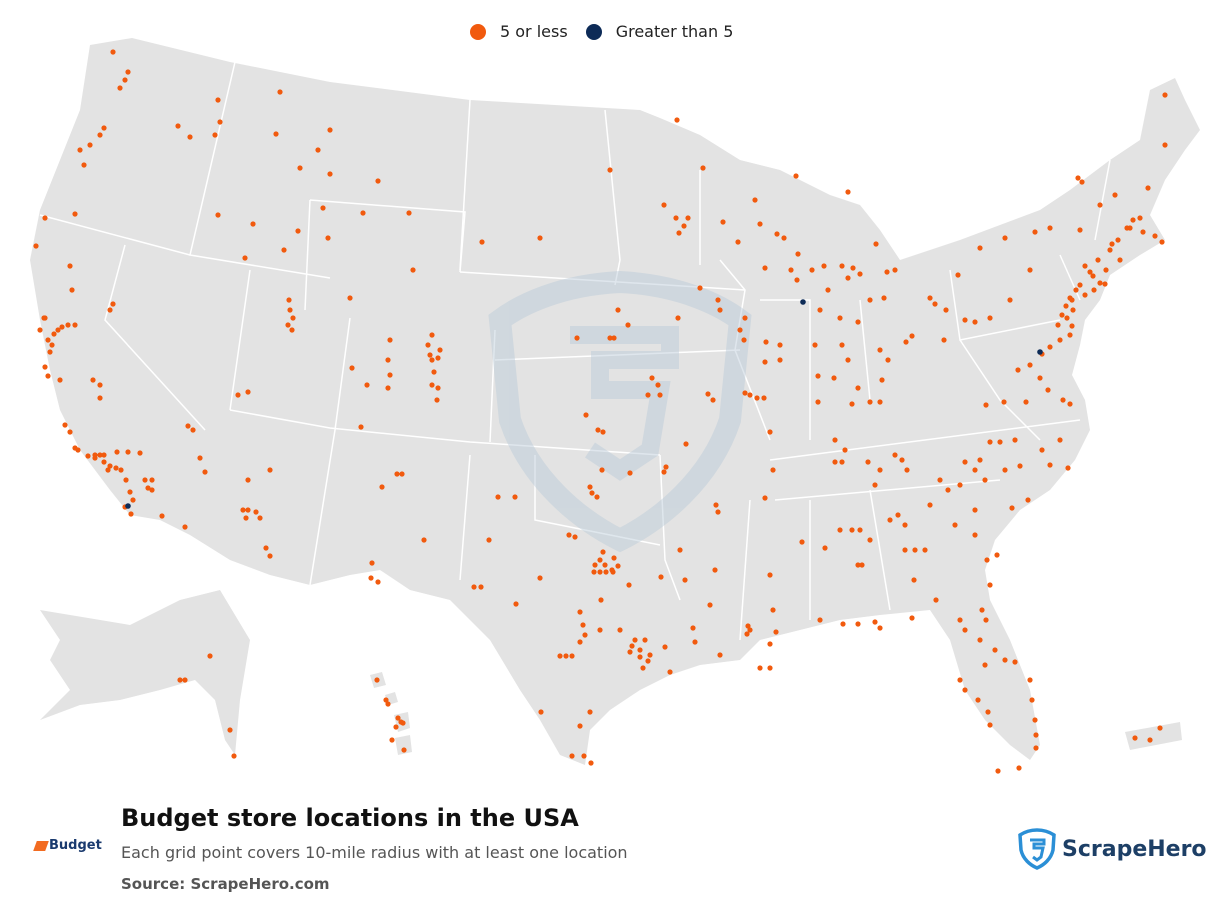 This screenshot has width=1224, height=902. Describe the element at coordinates (350, 818) in the screenshot. I see `map-title: Budget store locations in the USA` at that location.